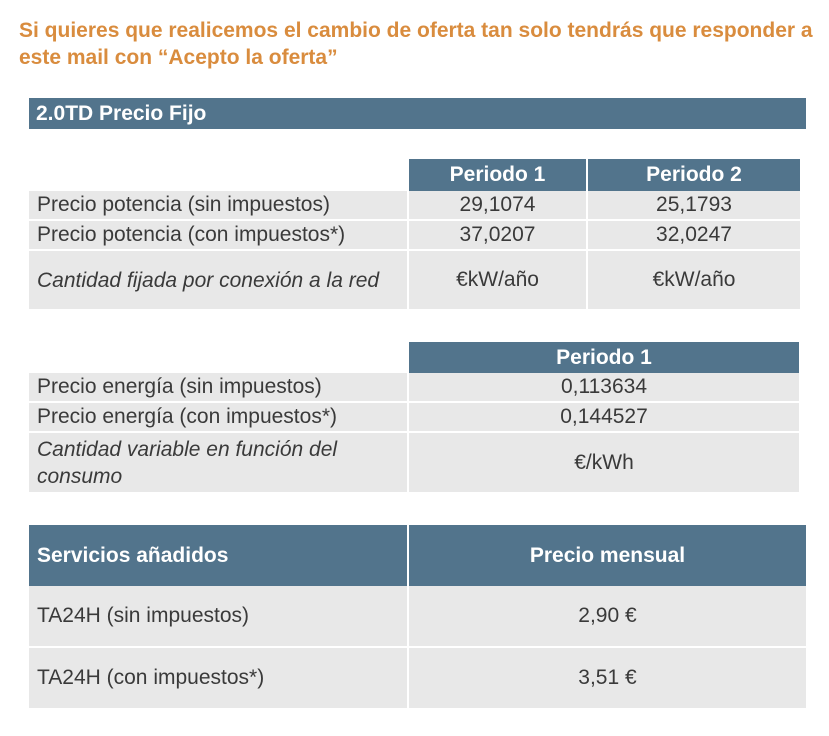  I want to click on row-value-periodo-1: 37,0207, so click(498, 236).